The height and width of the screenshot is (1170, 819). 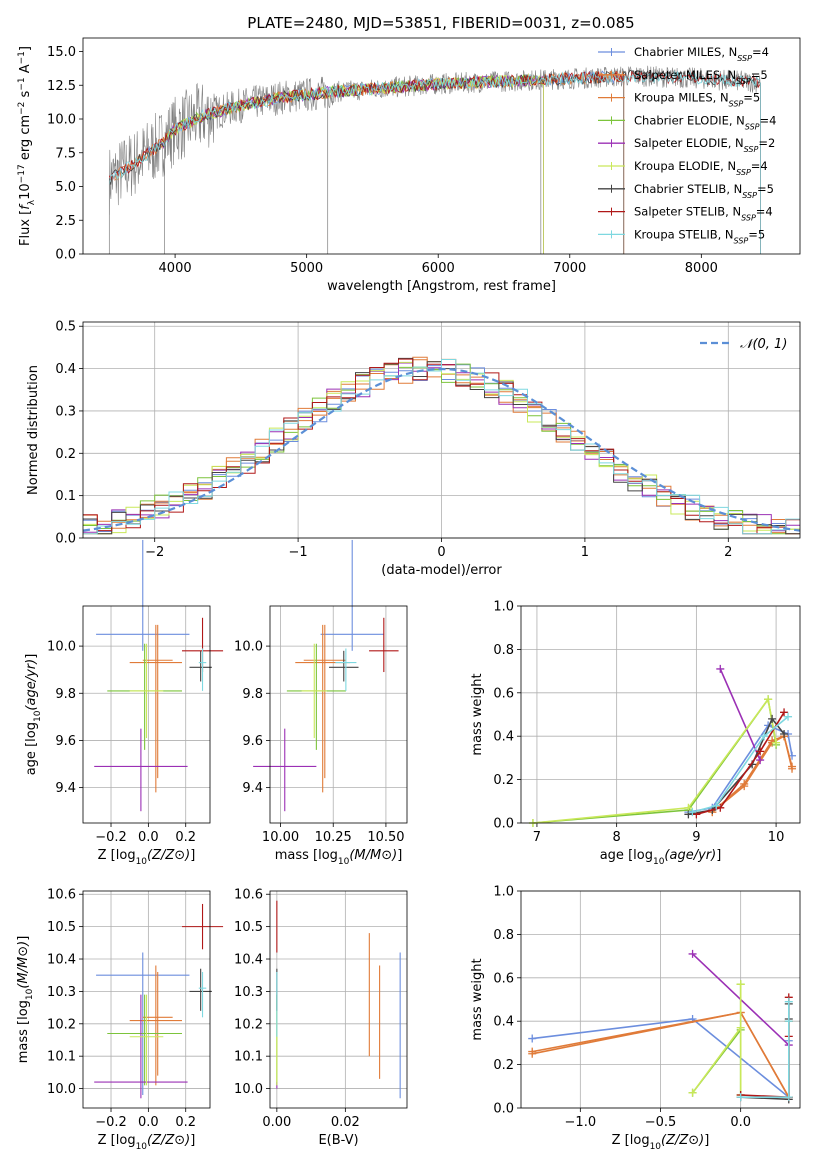 I want to click on x-axis-label: age [log10(age/yr)], so click(x=661, y=857).